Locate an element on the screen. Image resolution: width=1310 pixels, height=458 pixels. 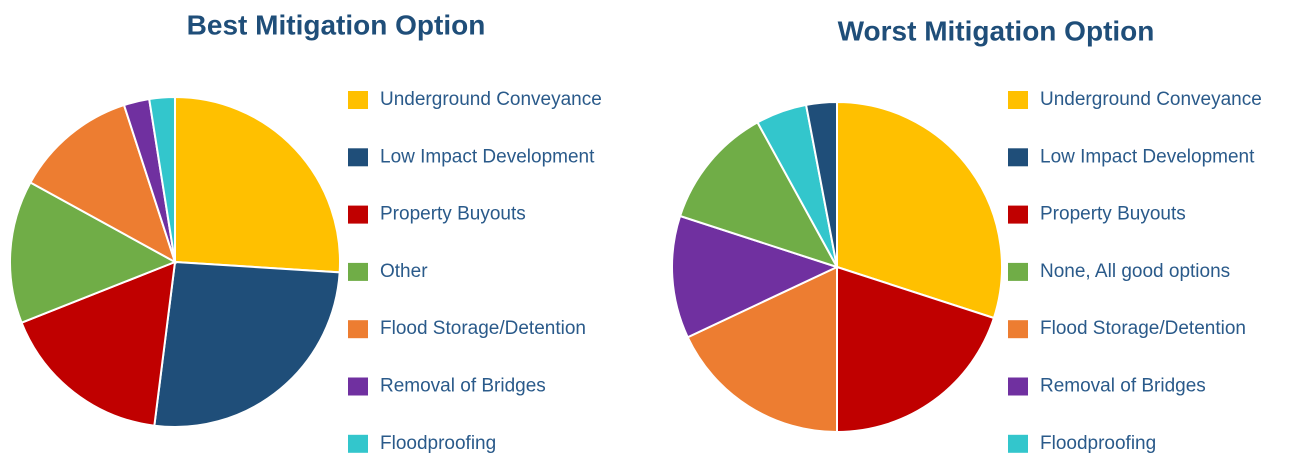
legend-label: None, All good options is located at coordinates (1135, 271).